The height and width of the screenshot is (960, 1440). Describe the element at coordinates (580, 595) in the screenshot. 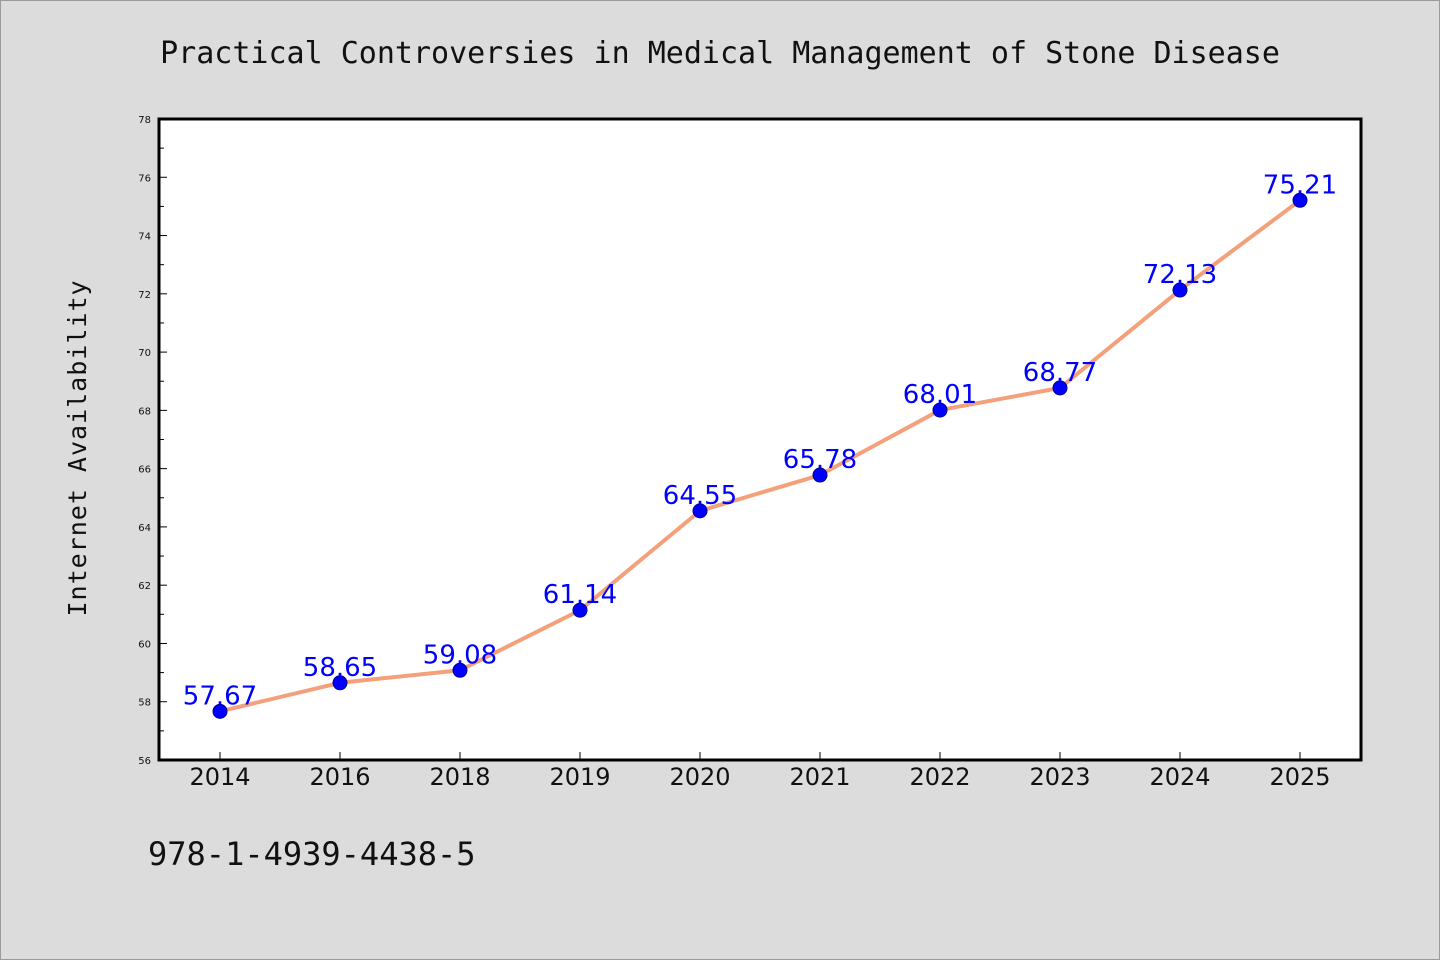

I see `data-label: 61.14` at that location.